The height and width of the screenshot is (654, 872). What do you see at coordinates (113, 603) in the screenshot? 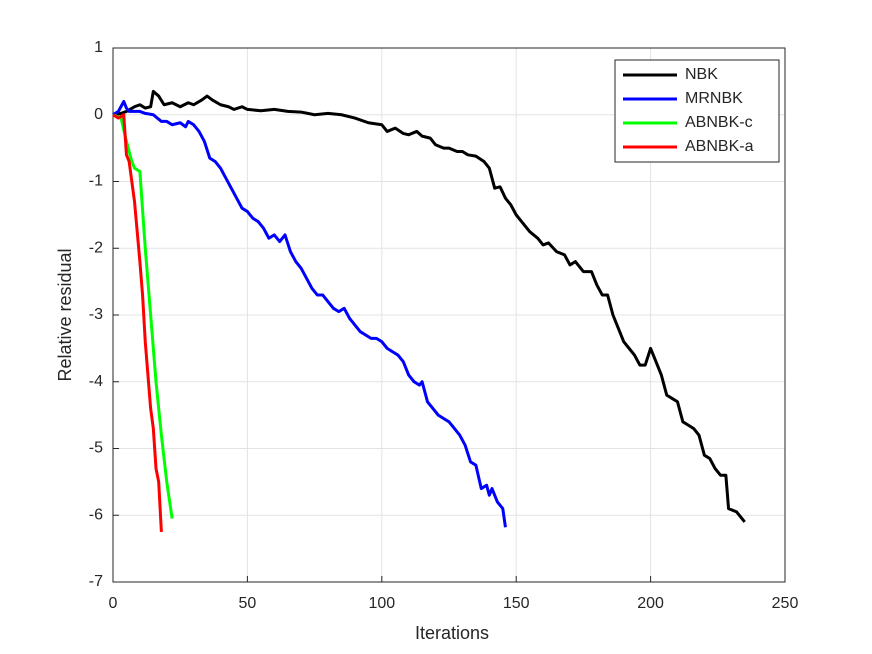
I see `x-tick-label: 0` at bounding box center [113, 603].